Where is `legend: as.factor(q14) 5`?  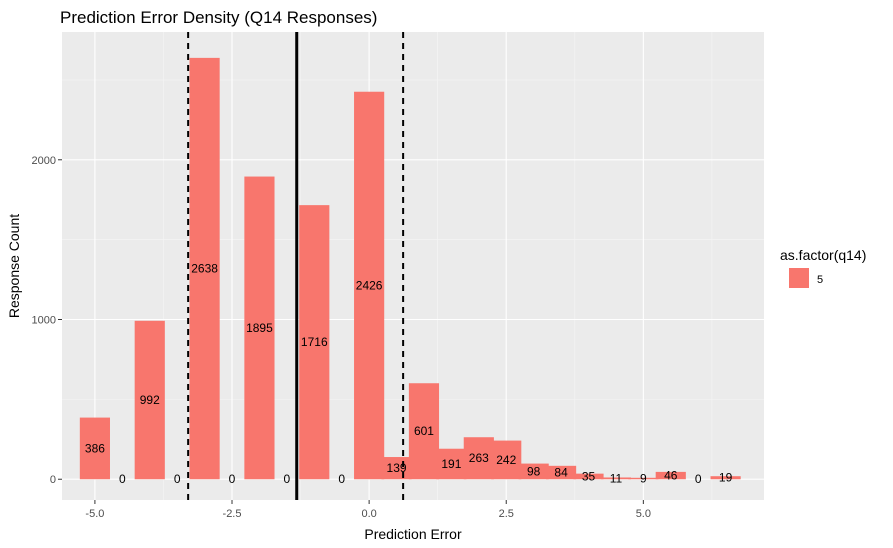 legend: as.factor(q14) 5 is located at coordinates (823, 267).